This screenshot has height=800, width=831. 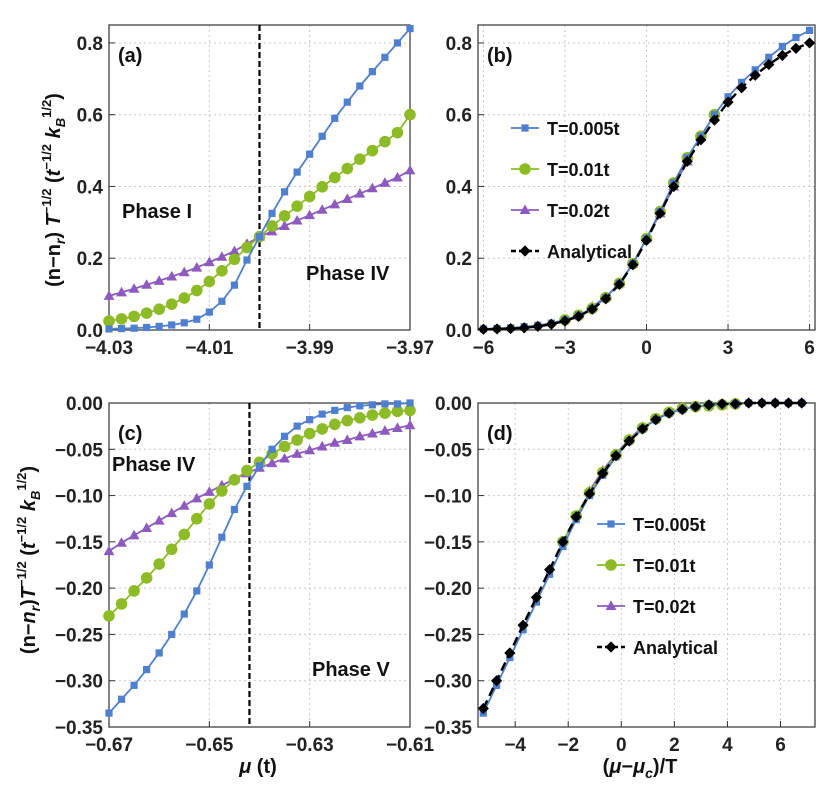 What do you see at coordinates (90, 116) in the screenshot?
I see `y-tick-label: 0.6` at bounding box center [90, 116].